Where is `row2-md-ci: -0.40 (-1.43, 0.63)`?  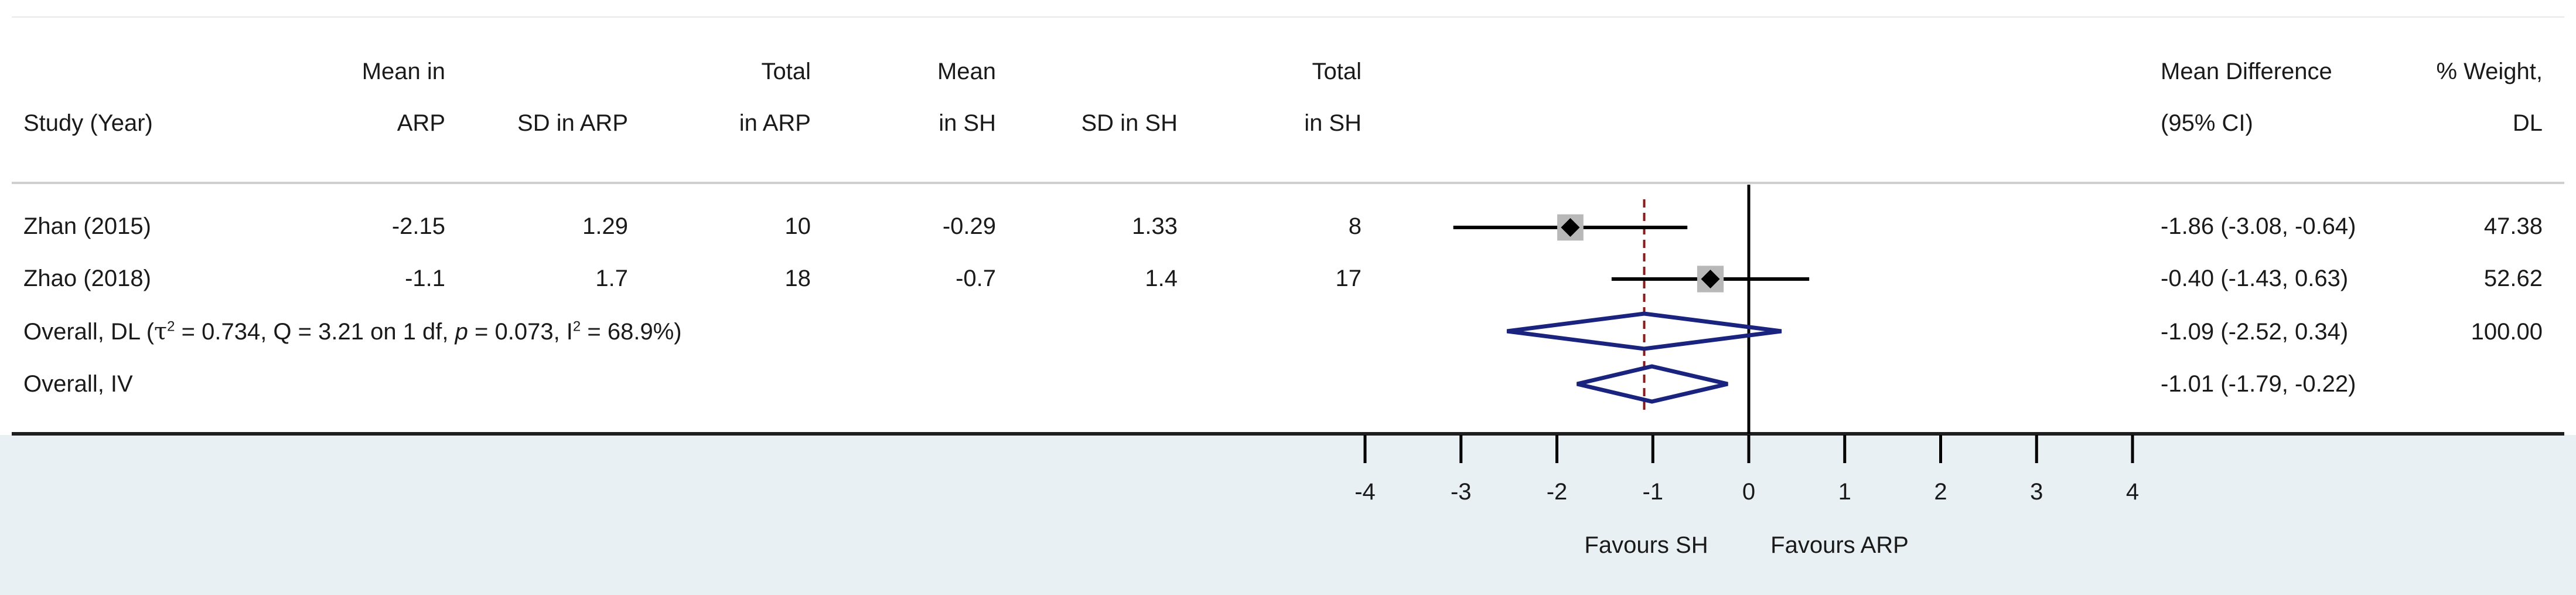
row2-md-ci: -0.40 (-1.43, 0.63) is located at coordinates (2255, 278).